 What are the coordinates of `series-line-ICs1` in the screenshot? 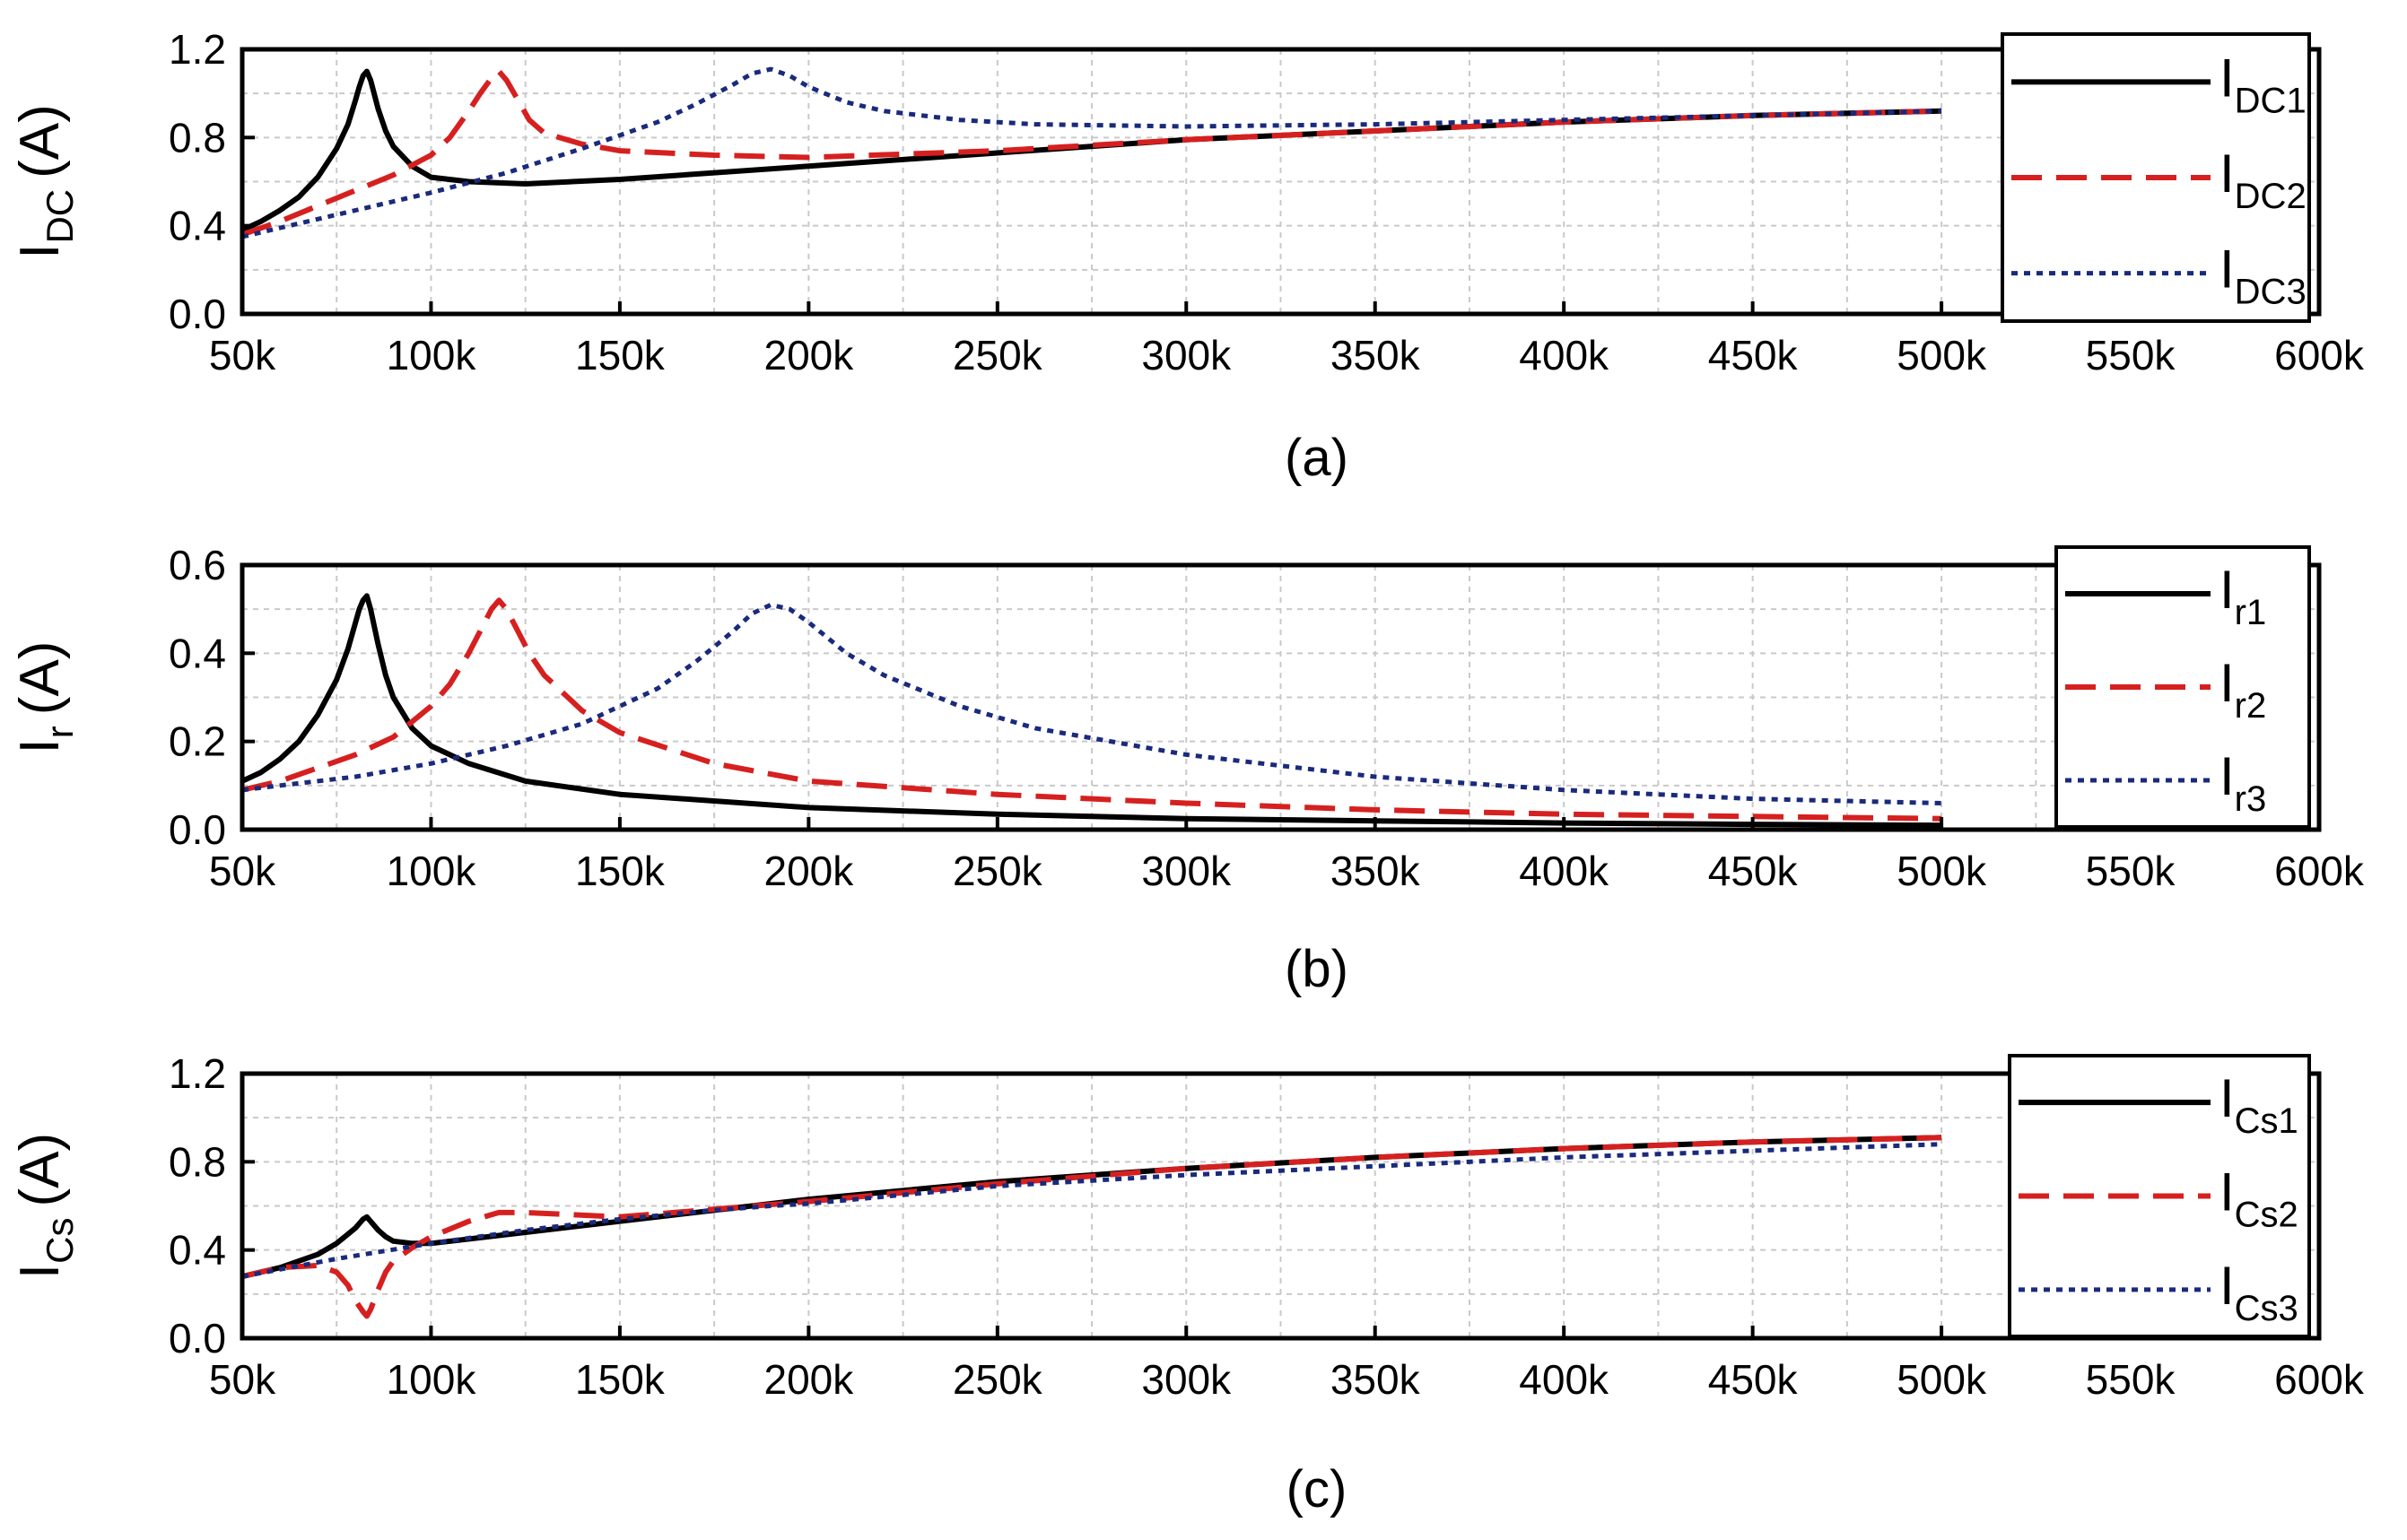 It's located at (1091, 1207).